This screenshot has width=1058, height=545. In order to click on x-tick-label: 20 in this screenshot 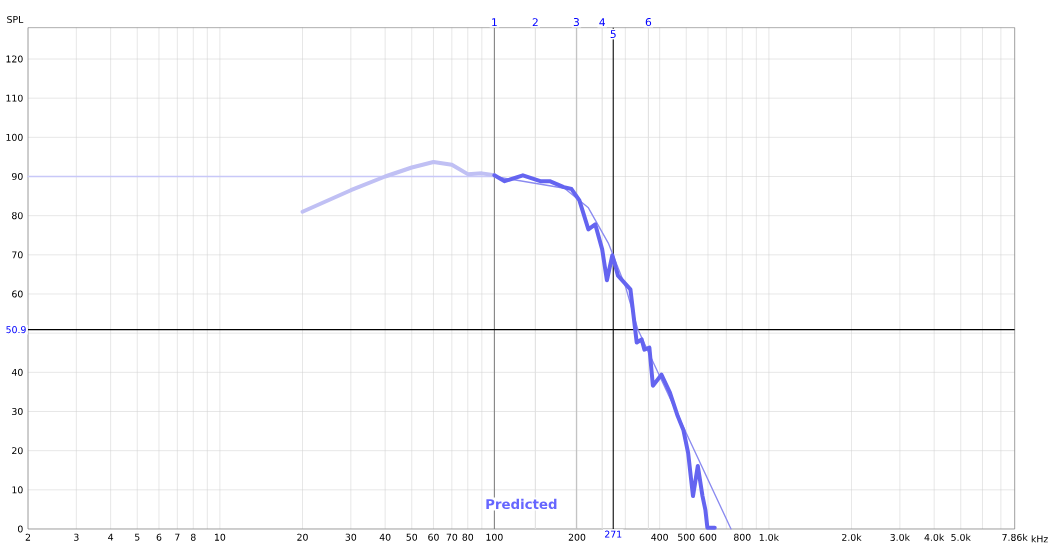, I will do `click(302, 537)`.